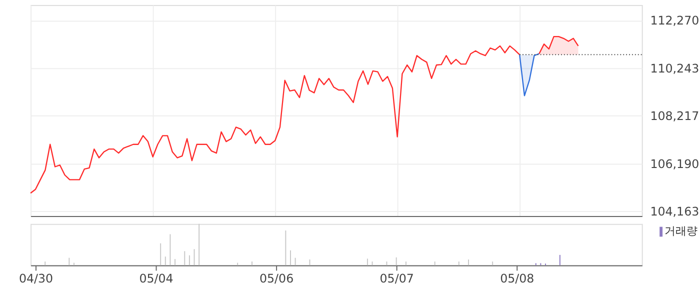 This screenshot has height=289, width=700. What do you see at coordinates (397, 279) in the screenshot?
I see `x-tick-label: 05/07` at bounding box center [397, 279].